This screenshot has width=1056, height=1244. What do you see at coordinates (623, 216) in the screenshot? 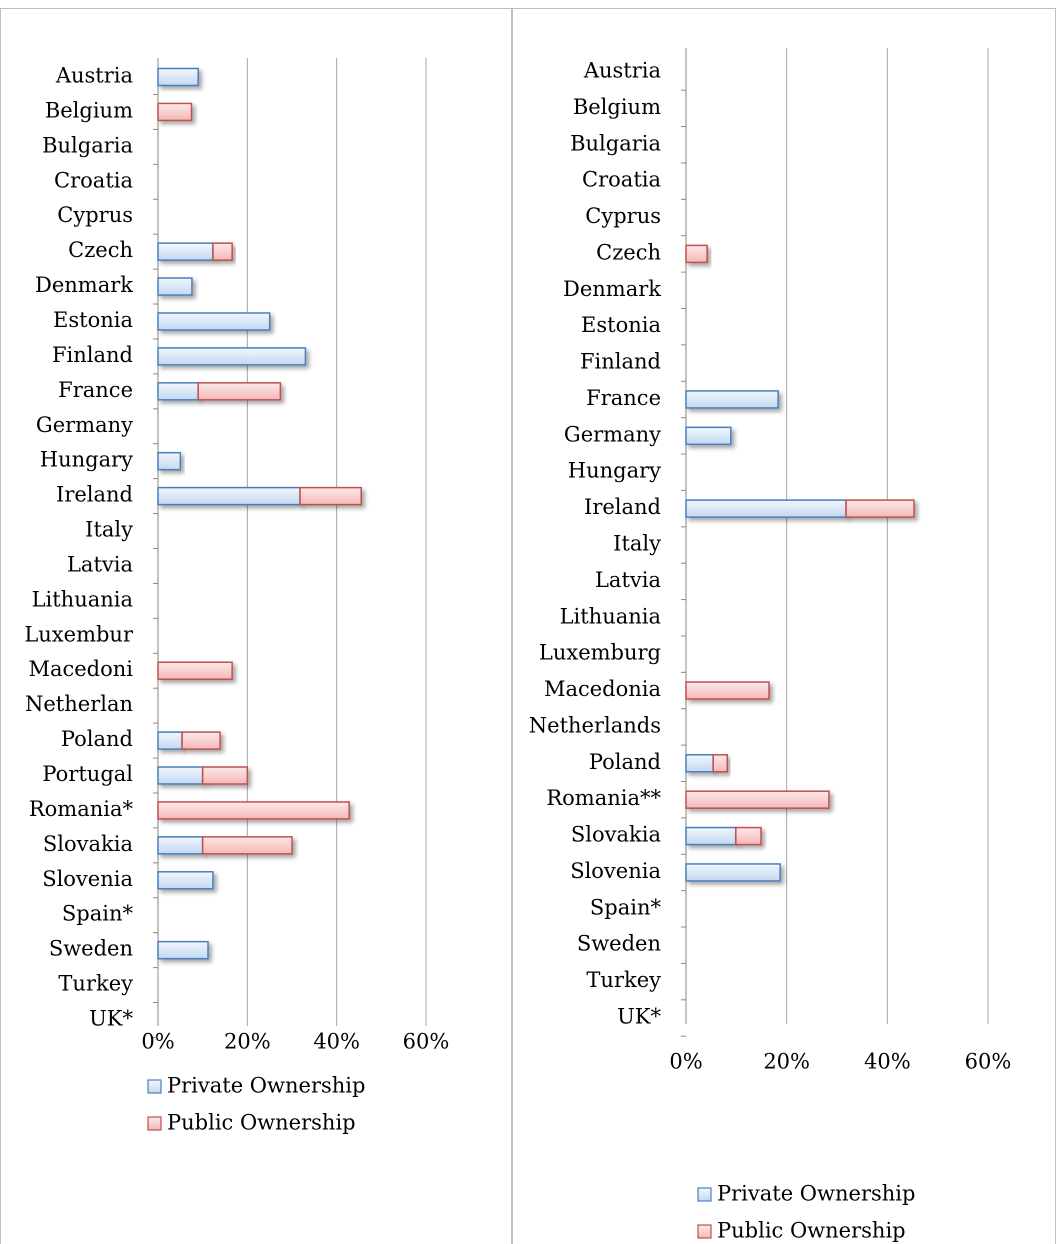
I see `y-tick-label: Cyprus` at bounding box center [623, 216].